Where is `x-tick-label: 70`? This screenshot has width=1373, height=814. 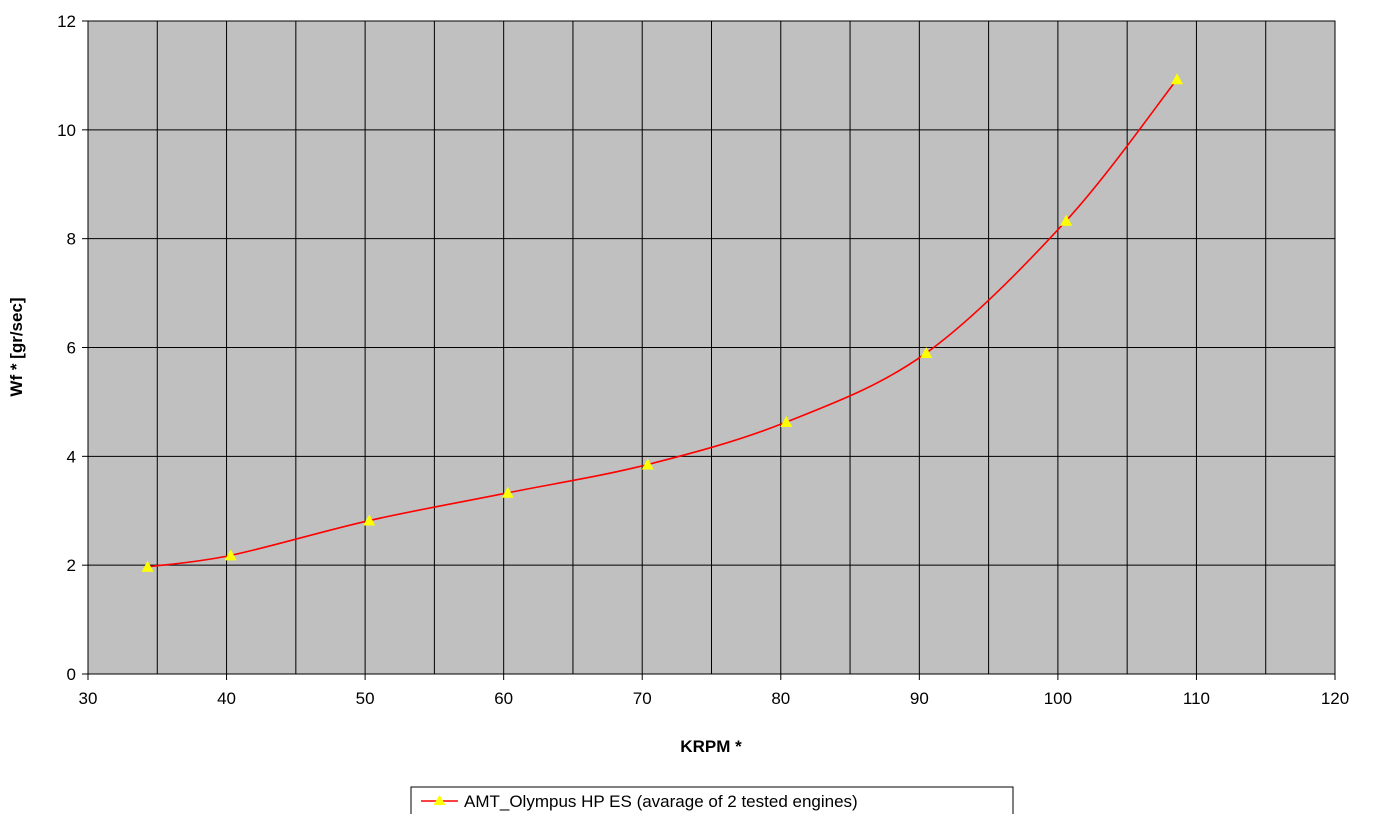
x-tick-label: 70 is located at coordinates (642, 698).